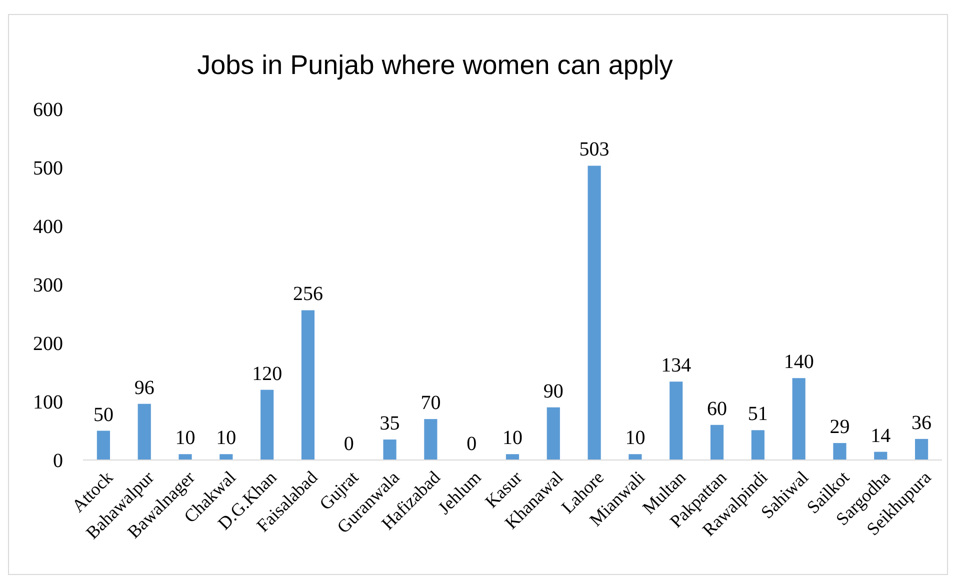 This screenshot has width=956, height=582. What do you see at coordinates (676, 365) in the screenshot?
I see `data-label: 134` at bounding box center [676, 365].